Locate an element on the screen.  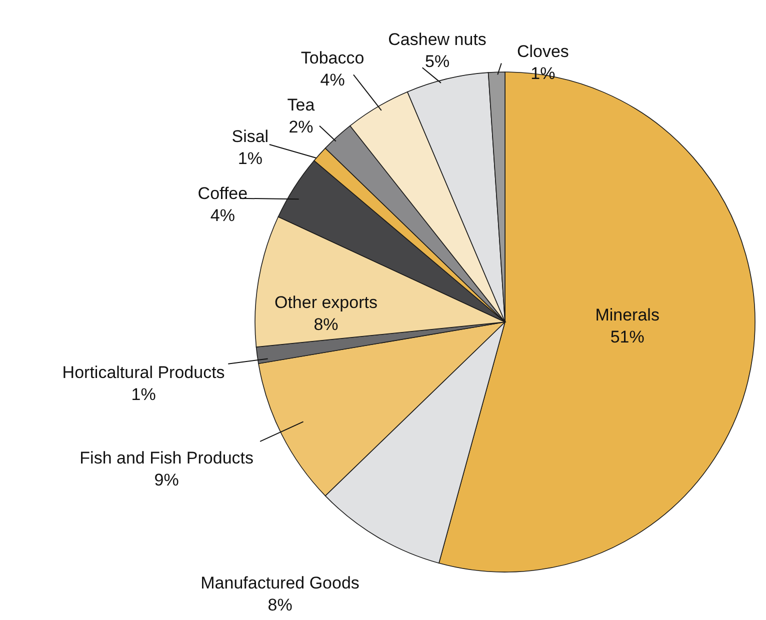
slice-label: Sisal is located at coordinates (250, 136).